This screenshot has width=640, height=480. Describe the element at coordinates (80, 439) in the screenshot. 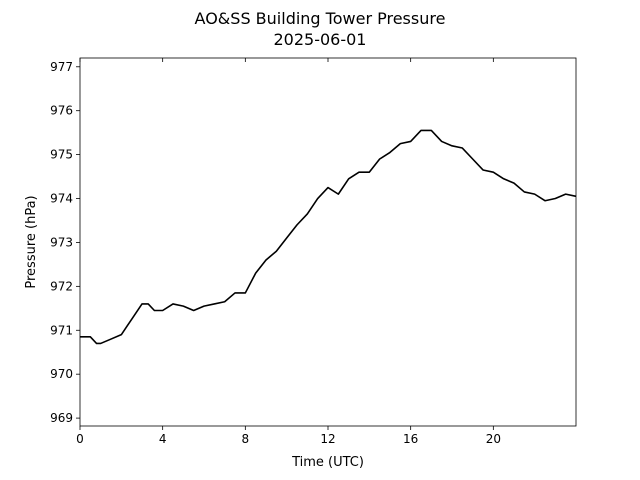

I see `x-tick-label: 0` at that location.